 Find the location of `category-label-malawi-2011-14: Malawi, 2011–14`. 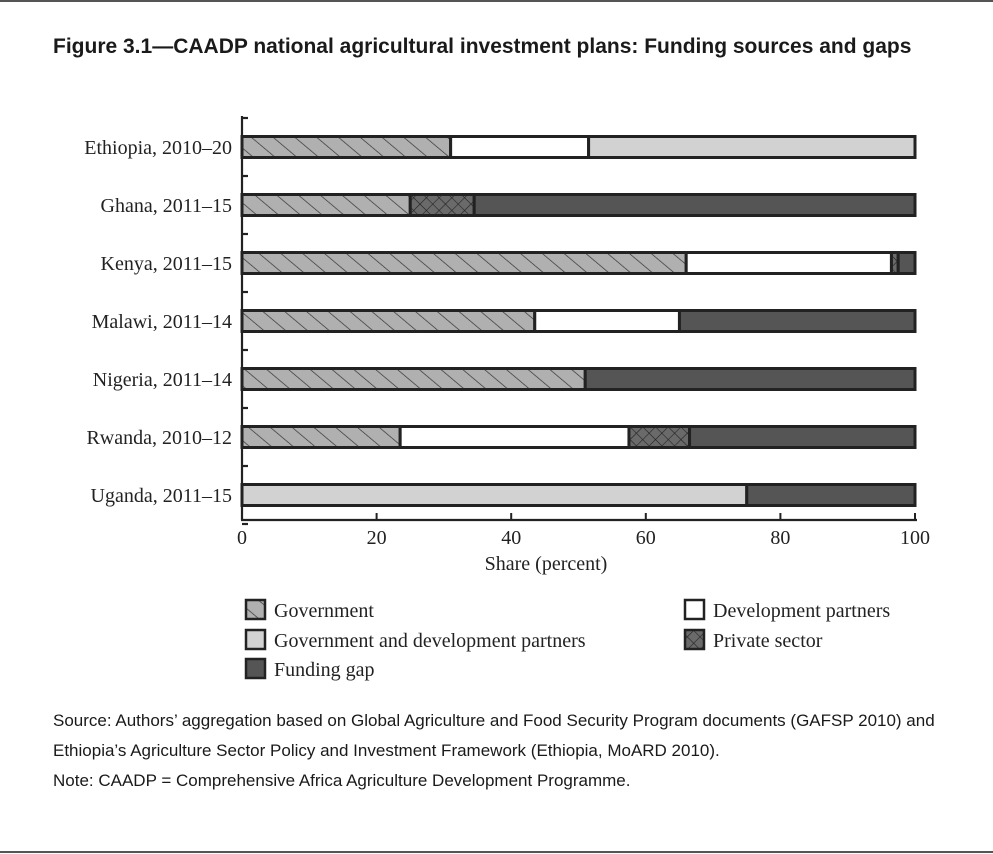

category-label-malawi-2011-14: Malawi, 2011–14 is located at coordinates (162, 322).